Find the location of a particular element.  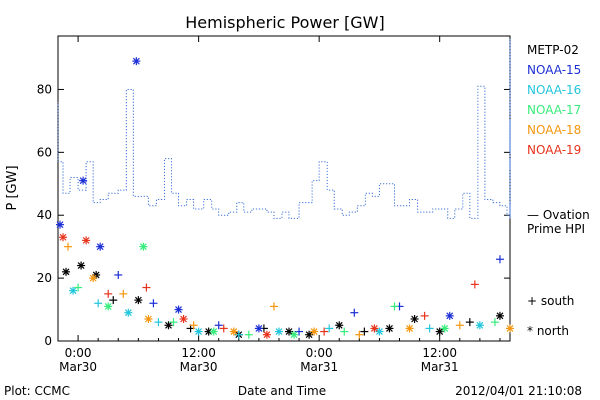

legend-entry: NOAA-16 is located at coordinates (554, 90).